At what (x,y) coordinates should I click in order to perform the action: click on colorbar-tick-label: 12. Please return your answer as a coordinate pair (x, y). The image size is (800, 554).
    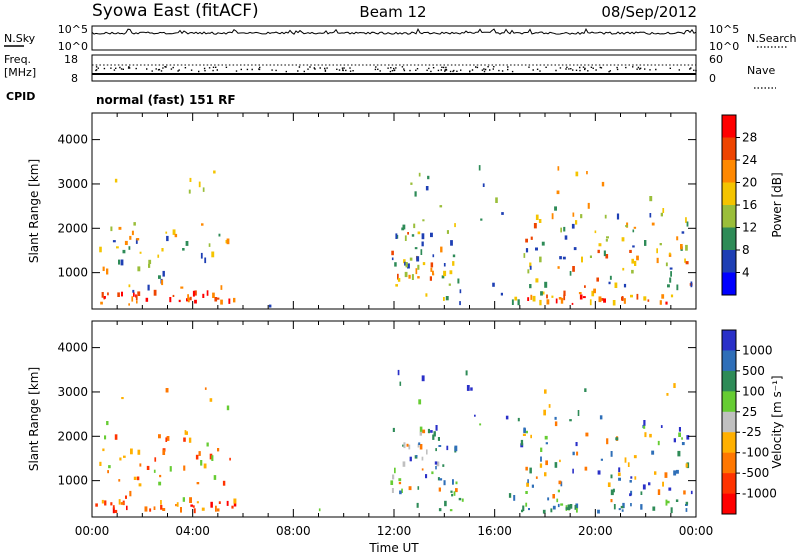
    Looking at the image, I should click on (749, 228).